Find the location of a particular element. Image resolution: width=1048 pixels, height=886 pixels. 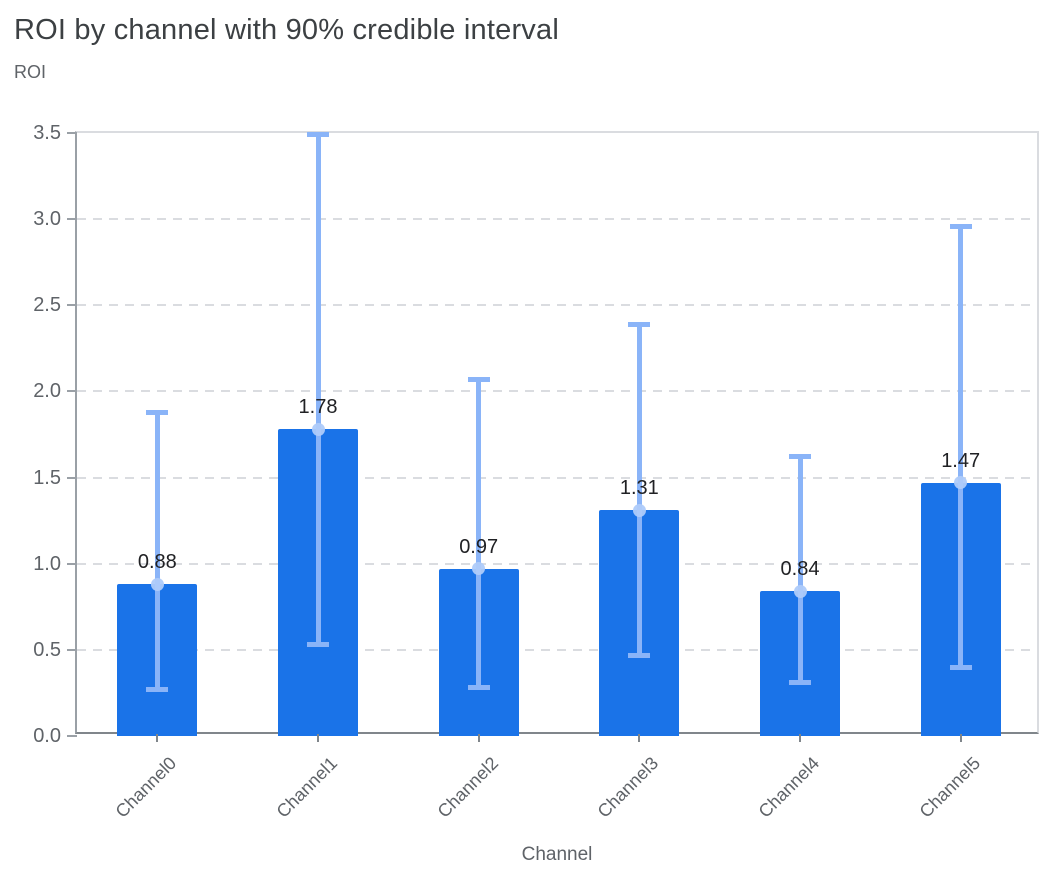

x-tick-label: Channel0 is located at coordinates (146, 787).